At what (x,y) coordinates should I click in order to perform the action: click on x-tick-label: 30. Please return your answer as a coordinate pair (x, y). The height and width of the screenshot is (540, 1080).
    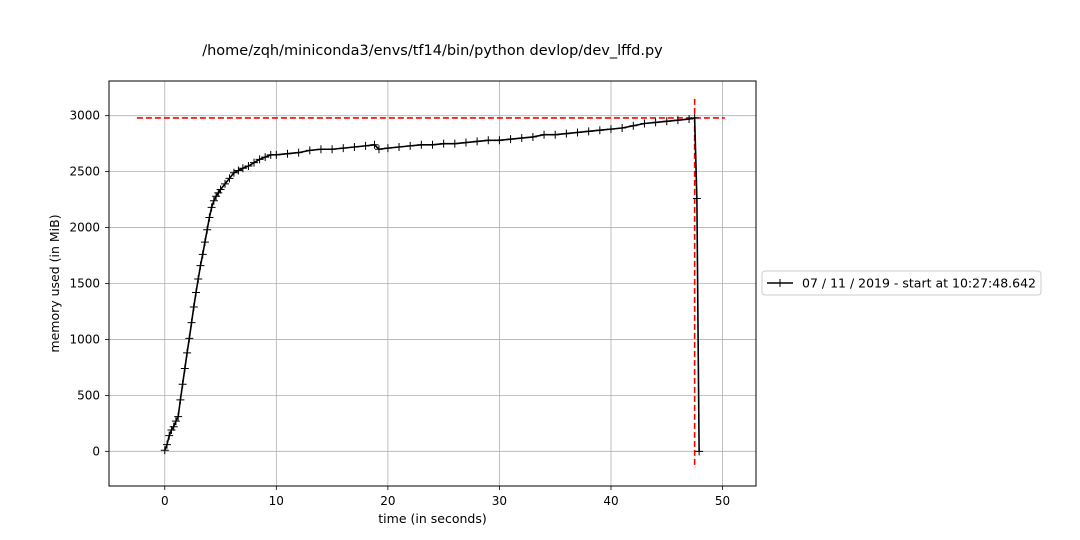
    Looking at the image, I should click on (499, 501).